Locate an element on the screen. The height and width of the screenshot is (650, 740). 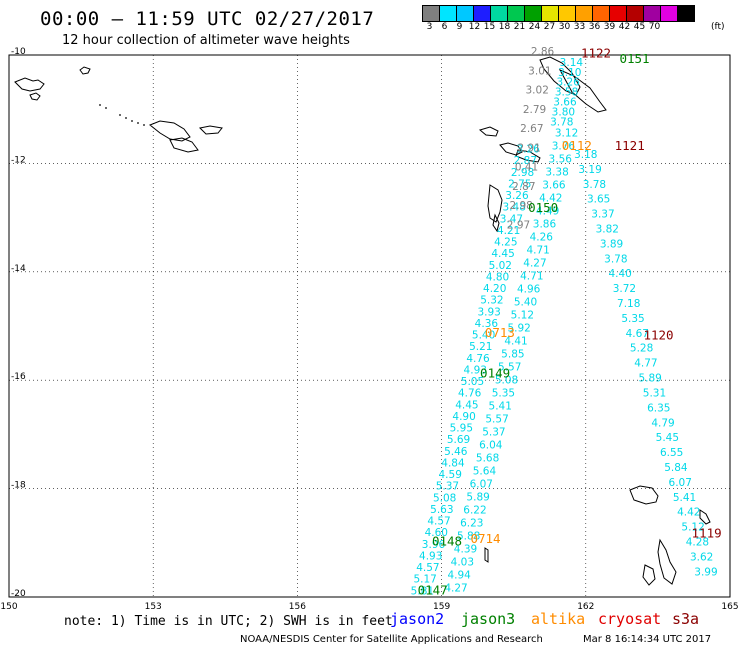
pass-time-label: 1120 is located at coordinates (658, 335).